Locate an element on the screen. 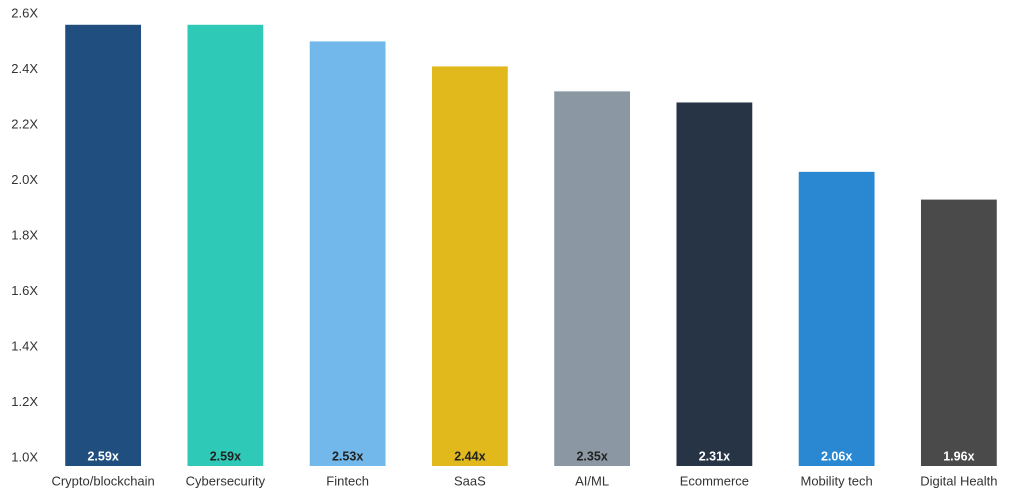 Image resolution: width=1024 pixels, height=499 pixels. value-label: 2.53x is located at coordinates (347, 456).